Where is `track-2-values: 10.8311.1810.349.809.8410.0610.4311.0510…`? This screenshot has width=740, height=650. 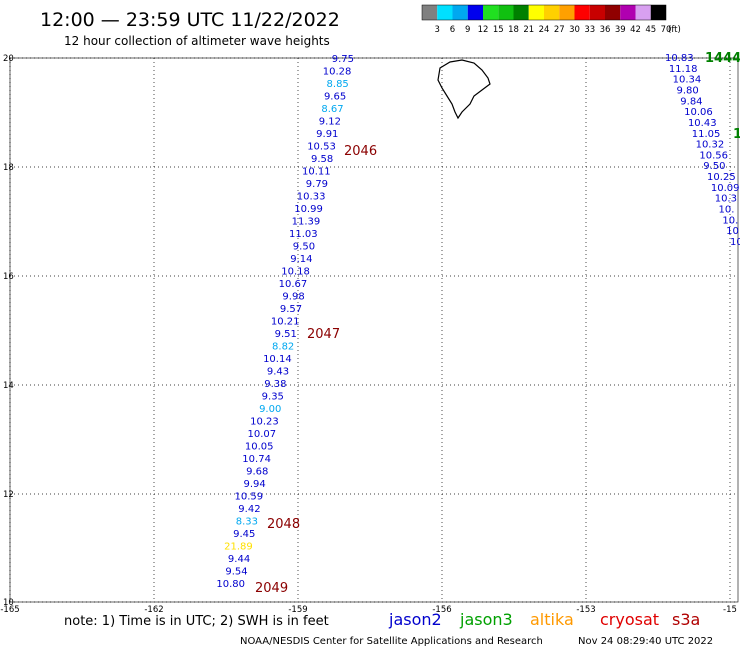
track-2-values: 10.8311.1810.349.809.8410.0610.4311.0510… is located at coordinates (702, 150).